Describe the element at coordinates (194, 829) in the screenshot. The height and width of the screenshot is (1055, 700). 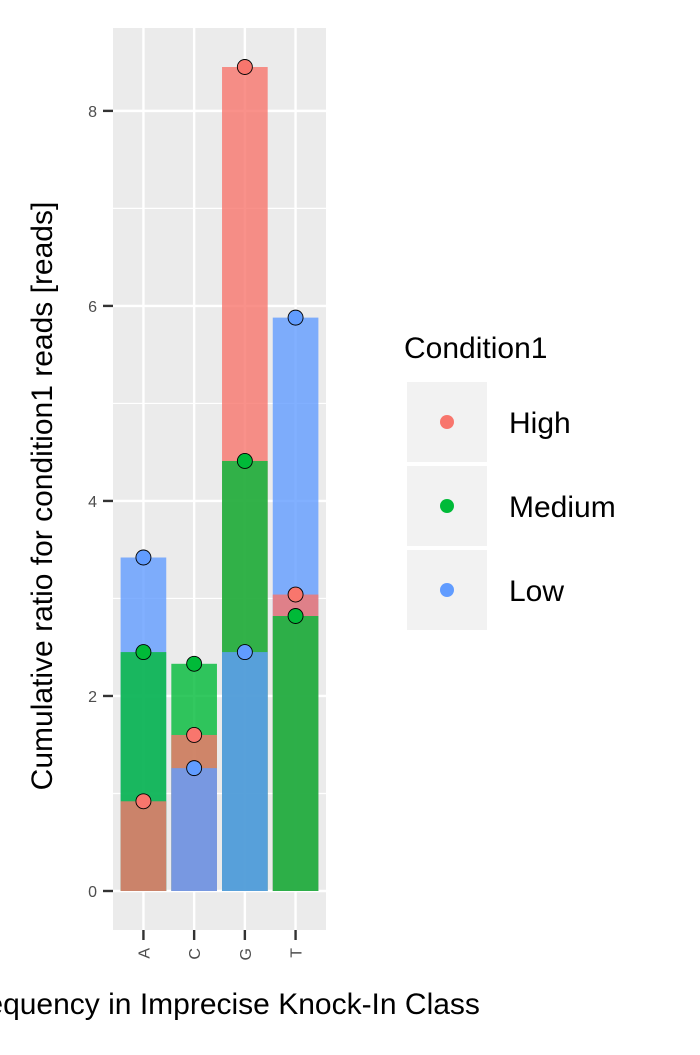
I see `bar-C-low` at that location.